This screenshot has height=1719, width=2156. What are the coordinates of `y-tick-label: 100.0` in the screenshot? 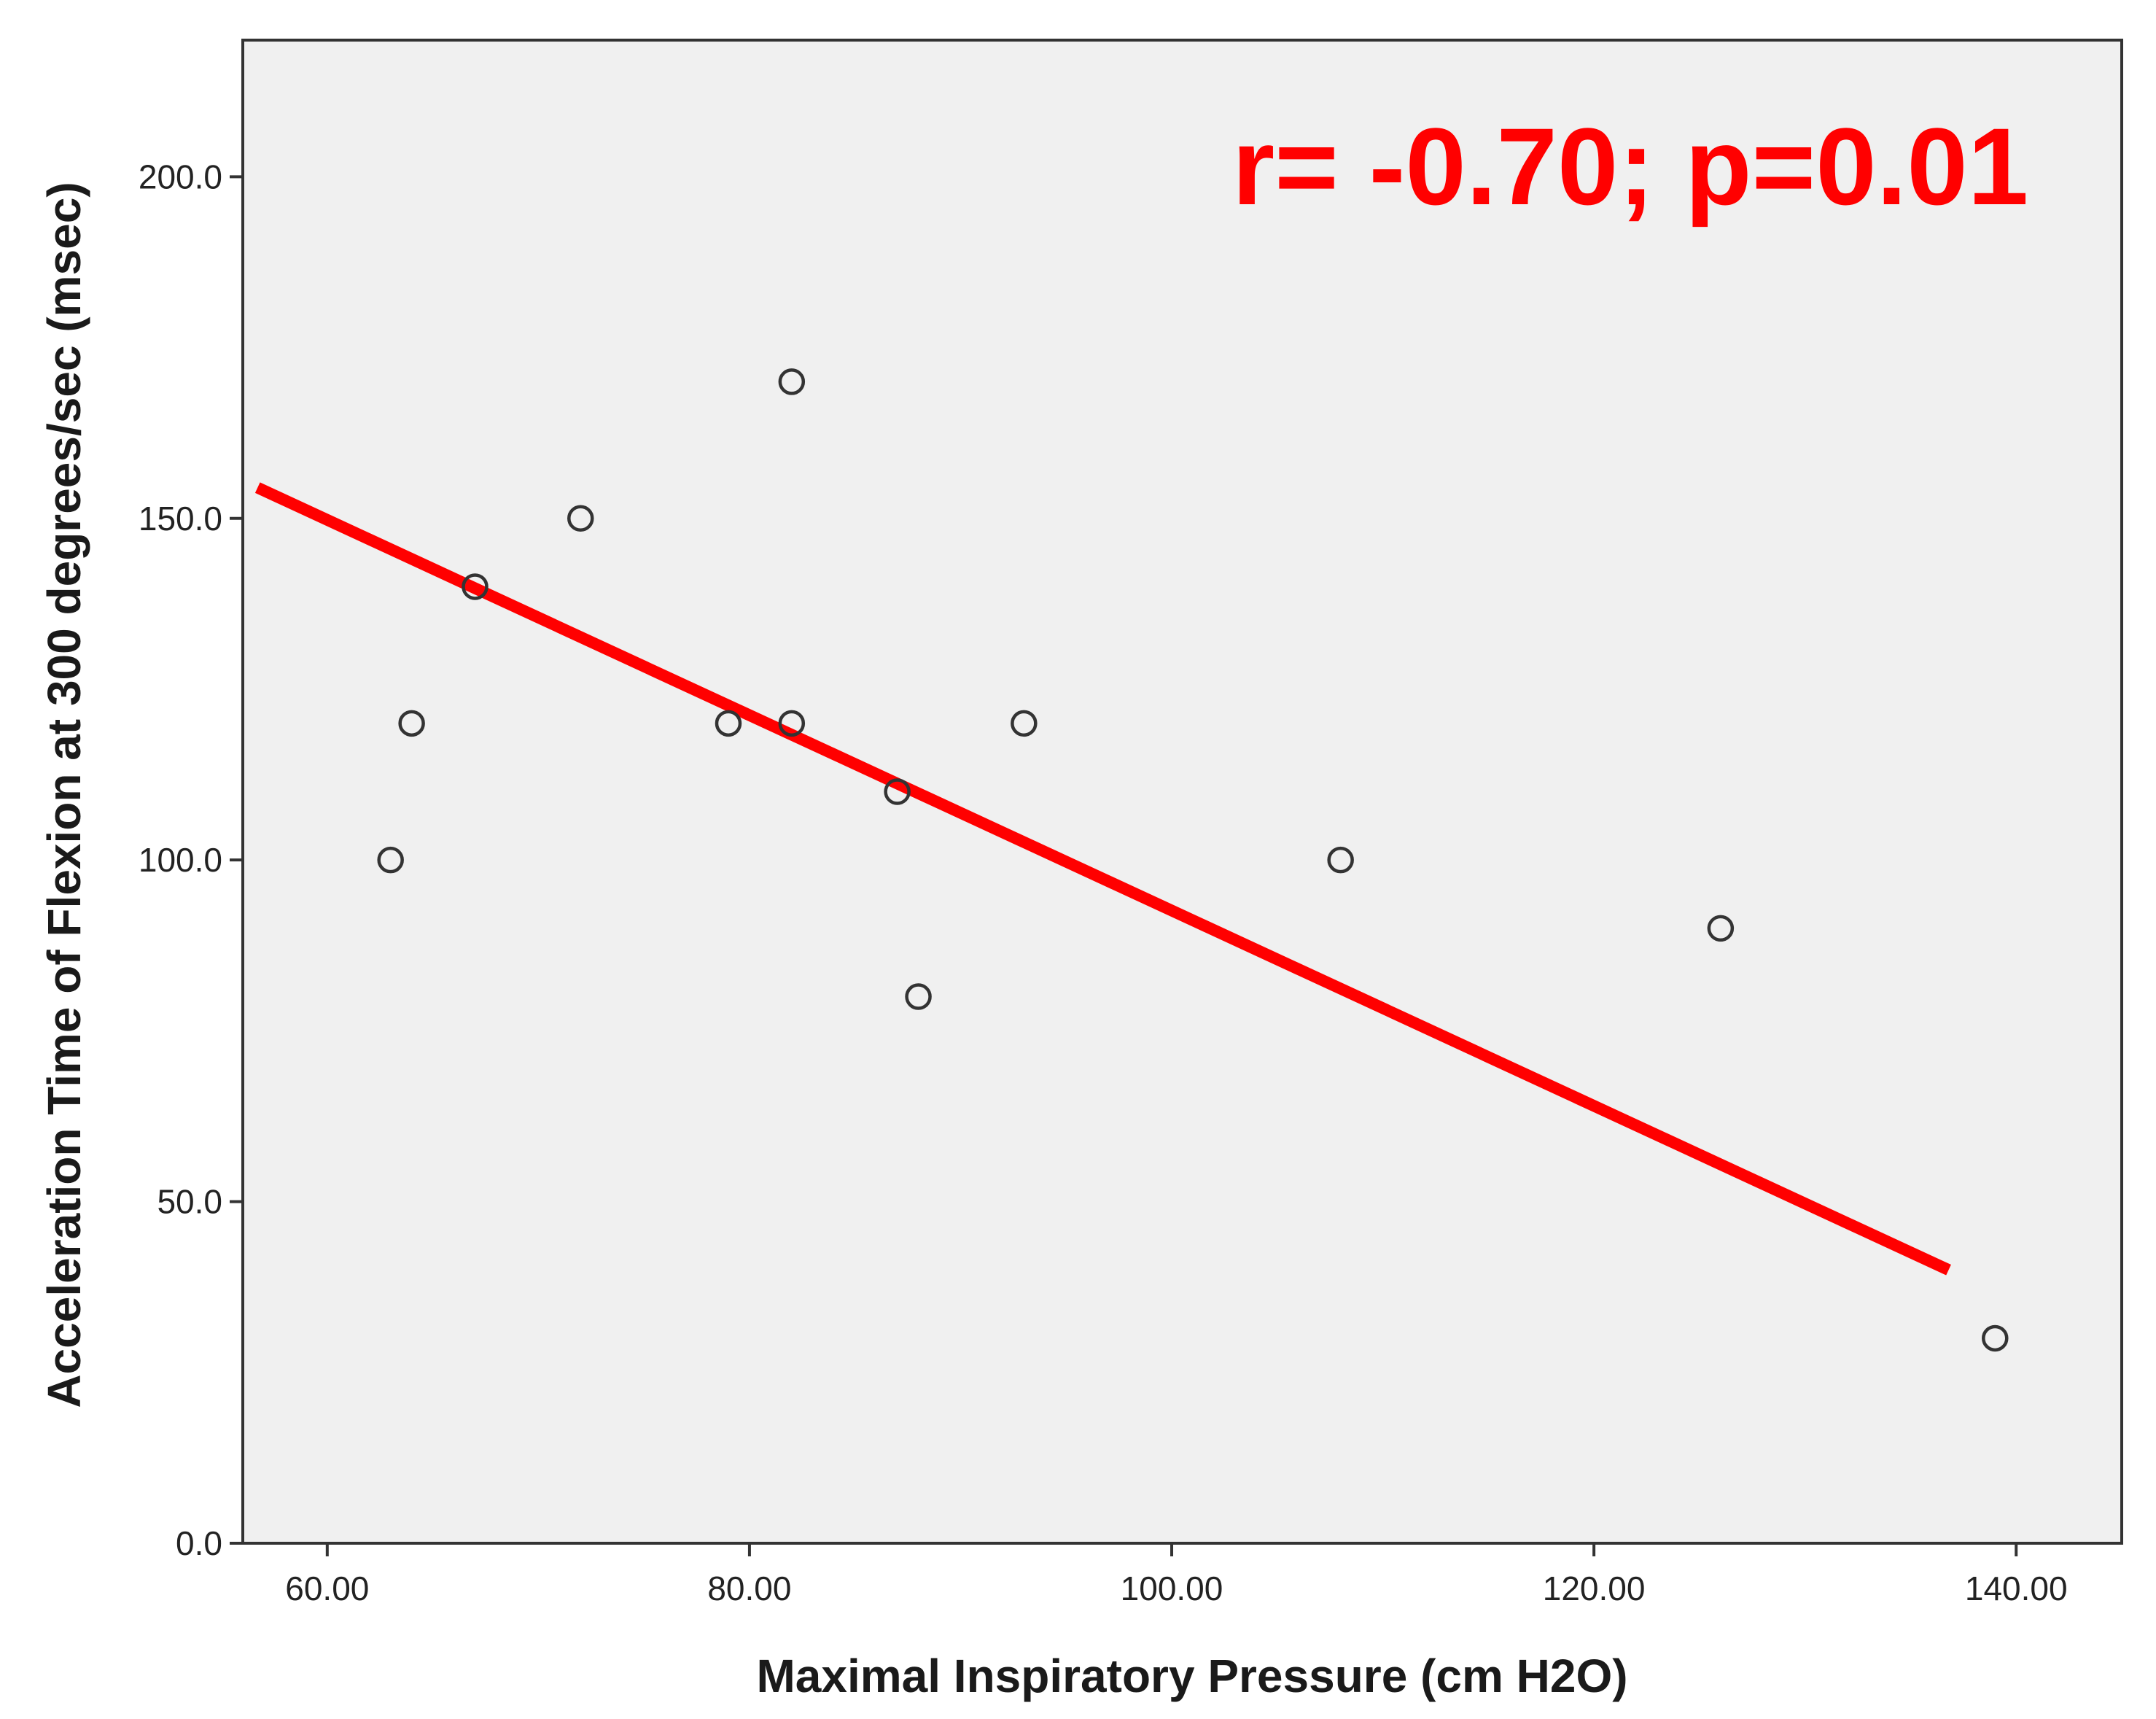 It's located at (180, 860).